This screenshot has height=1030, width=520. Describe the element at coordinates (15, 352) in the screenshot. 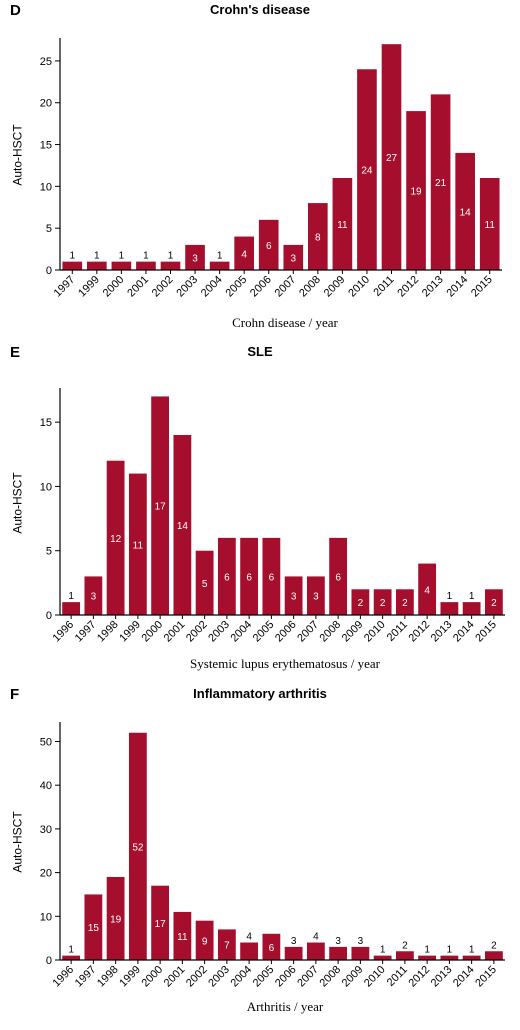

I see `panel-letter: E` at that location.